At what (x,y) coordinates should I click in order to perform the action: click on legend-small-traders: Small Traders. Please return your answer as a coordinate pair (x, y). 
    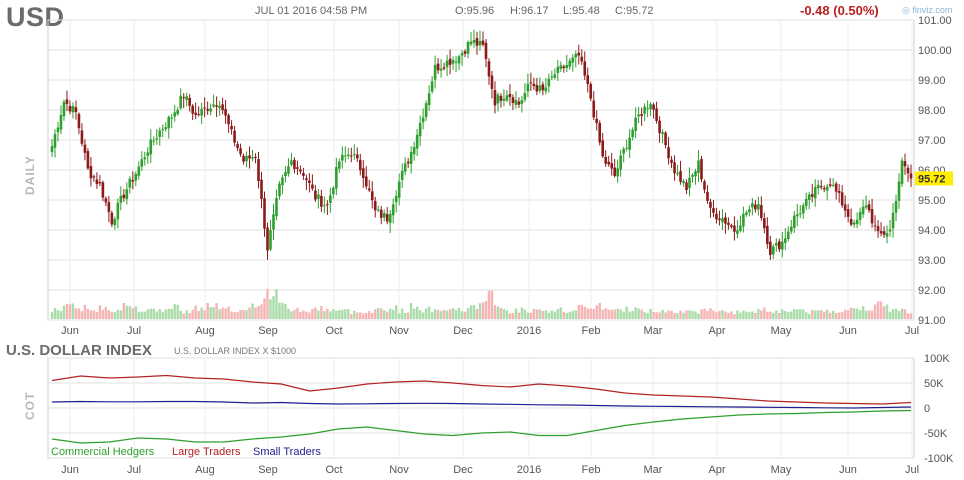
    Looking at the image, I should click on (287, 452).